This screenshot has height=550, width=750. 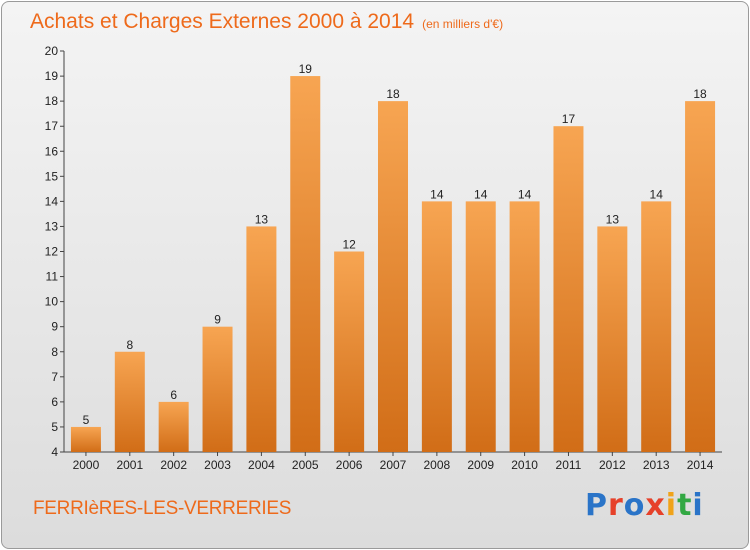 What do you see at coordinates (349, 465) in the screenshot?
I see `x-tick-label: 2006` at bounding box center [349, 465].